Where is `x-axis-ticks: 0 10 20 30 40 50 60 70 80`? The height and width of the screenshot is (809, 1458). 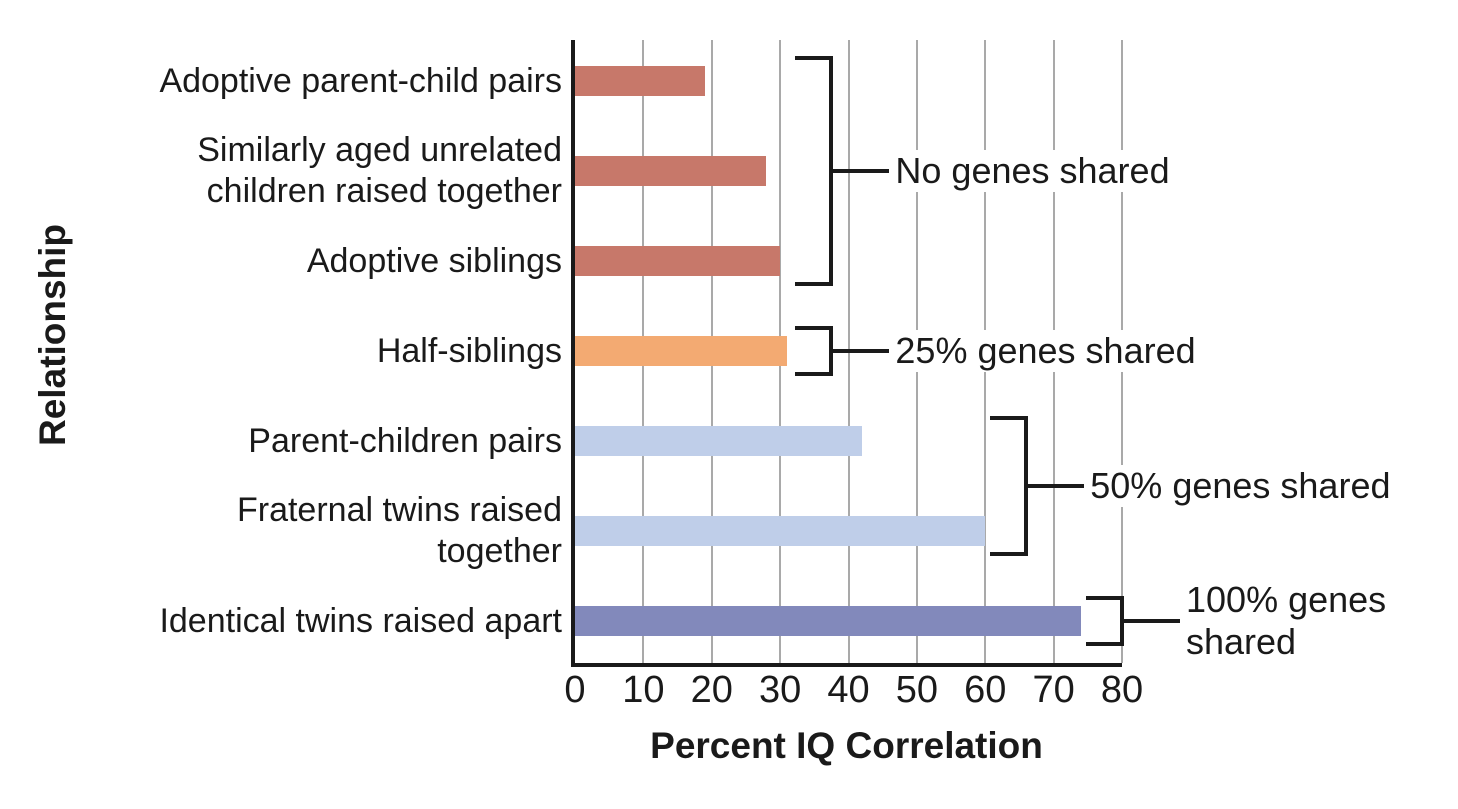 x-axis-ticks: 0 10 20 30 40 50 60 70 80 is located at coordinates (853, 694).